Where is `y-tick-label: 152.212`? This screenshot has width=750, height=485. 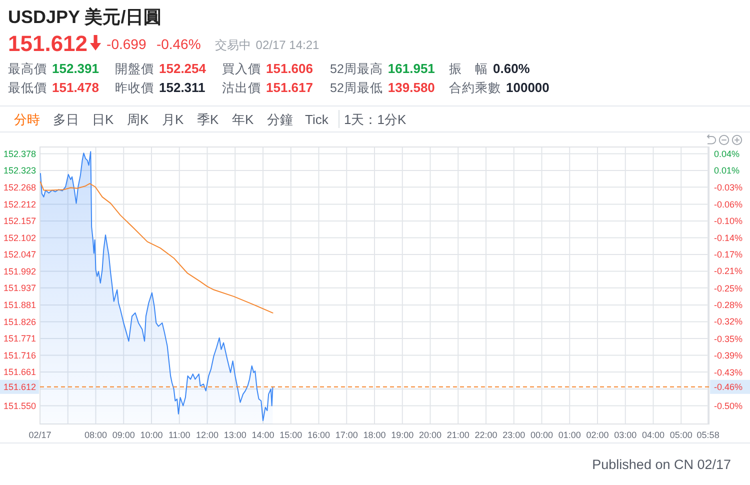 y-tick-label: 152.212 is located at coordinates (19, 204).